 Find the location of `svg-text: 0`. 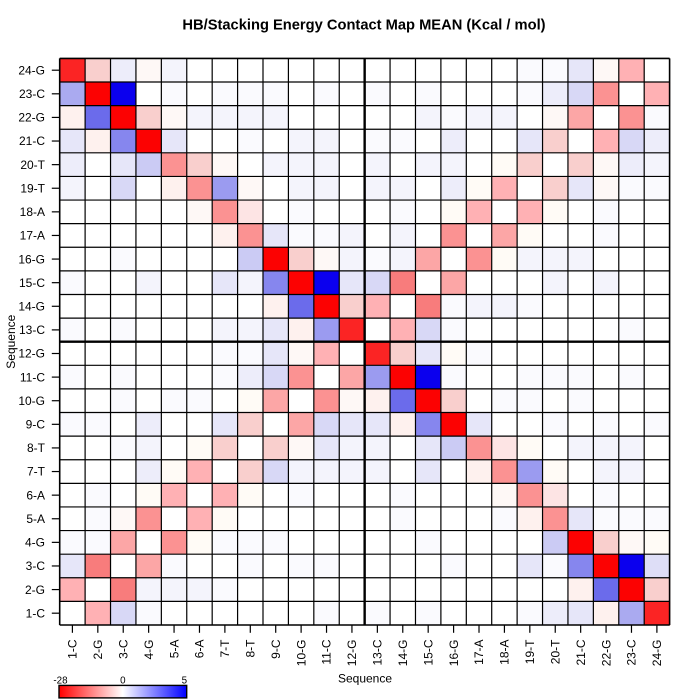

svg-text: 0 is located at coordinates (123, 680).